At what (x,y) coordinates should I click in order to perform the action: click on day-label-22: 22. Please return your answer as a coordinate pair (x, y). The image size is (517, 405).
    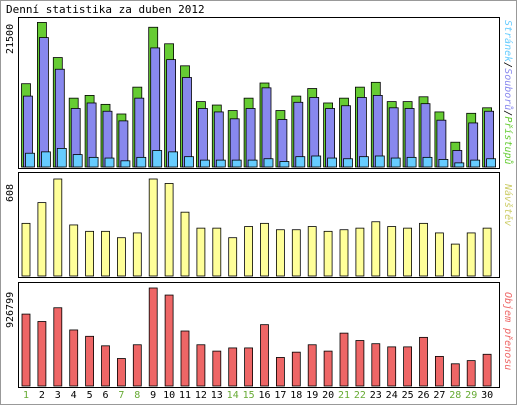
    Looking at the image, I should click on (360, 395).